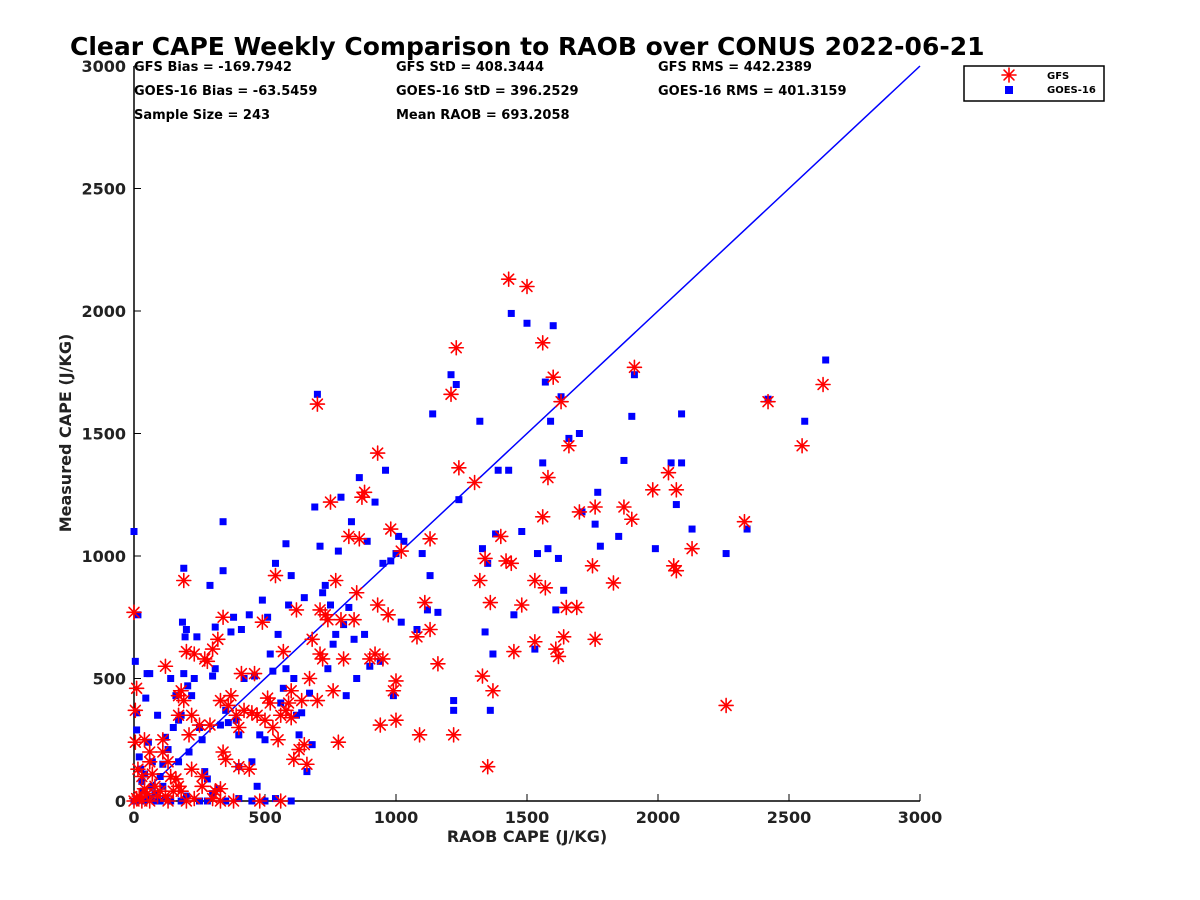 The image size is (1200, 900). Describe the element at coordinates (103, 189) in the screenshot. I see `y-tick-label: 2500` at that location.